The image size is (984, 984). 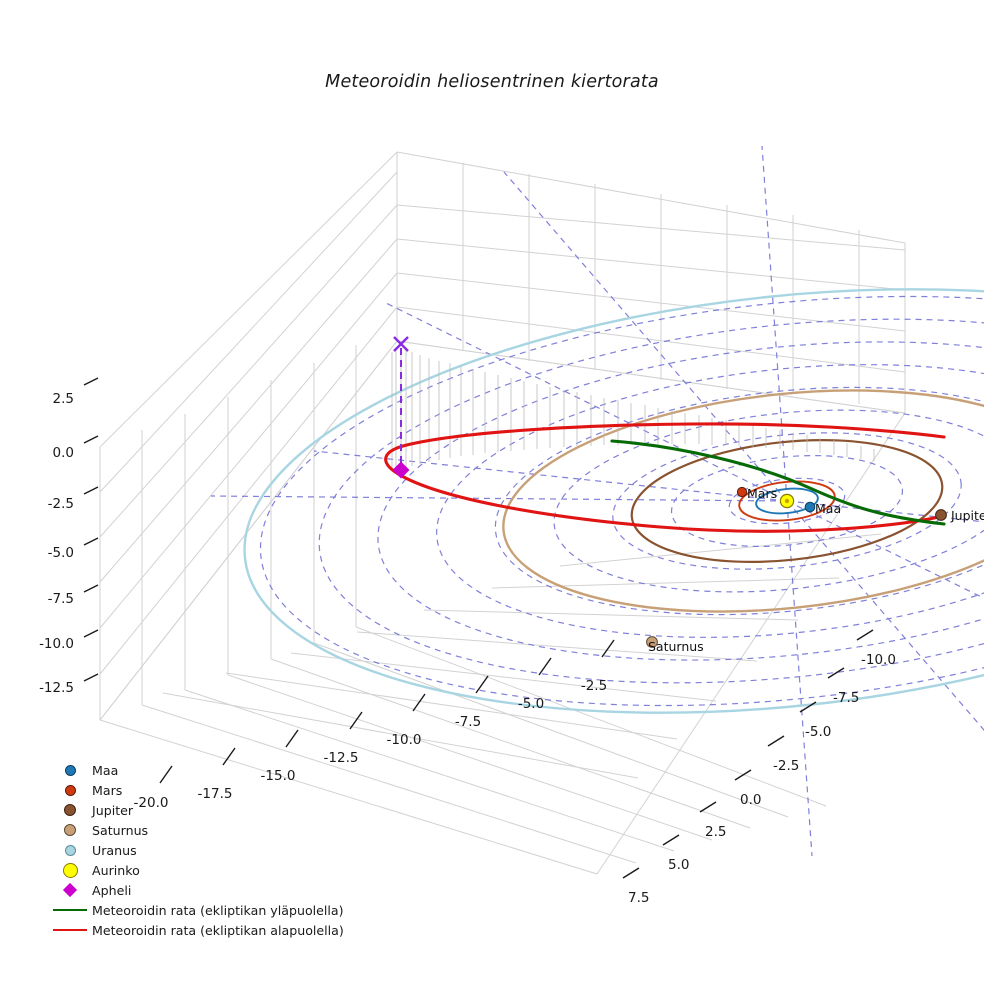 I want to click on x-tick: -12.5, so click(x=341, y=758).